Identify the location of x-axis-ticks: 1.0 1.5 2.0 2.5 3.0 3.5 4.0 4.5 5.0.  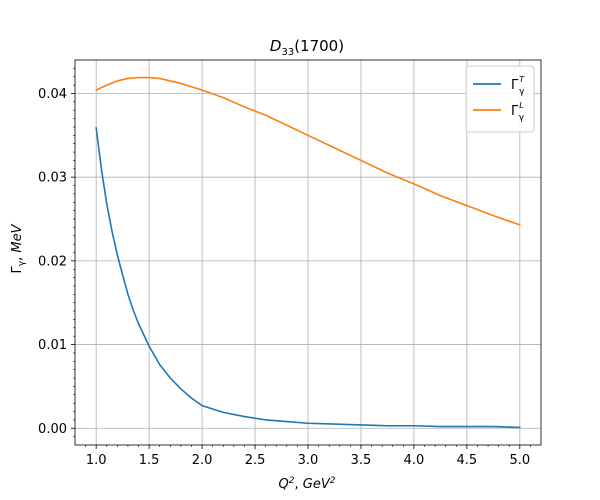
(308, 456).